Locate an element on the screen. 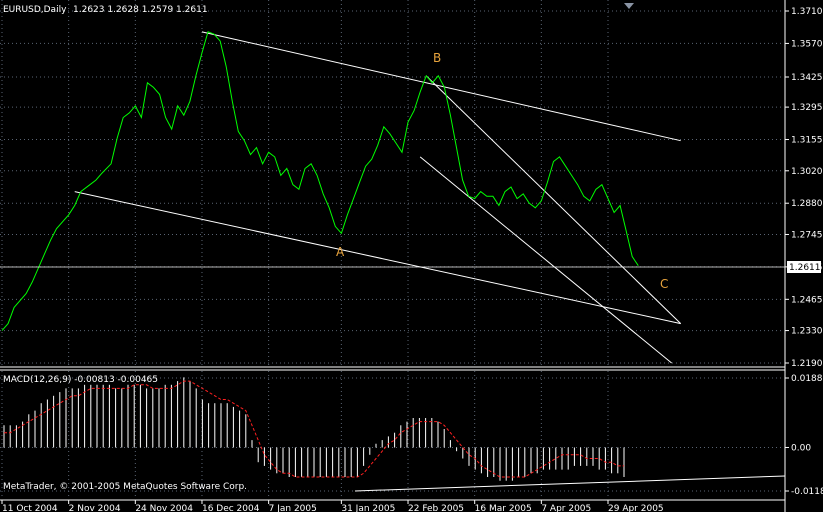  price-tick-label: 1.3295 is located at coordinates (807, 108).